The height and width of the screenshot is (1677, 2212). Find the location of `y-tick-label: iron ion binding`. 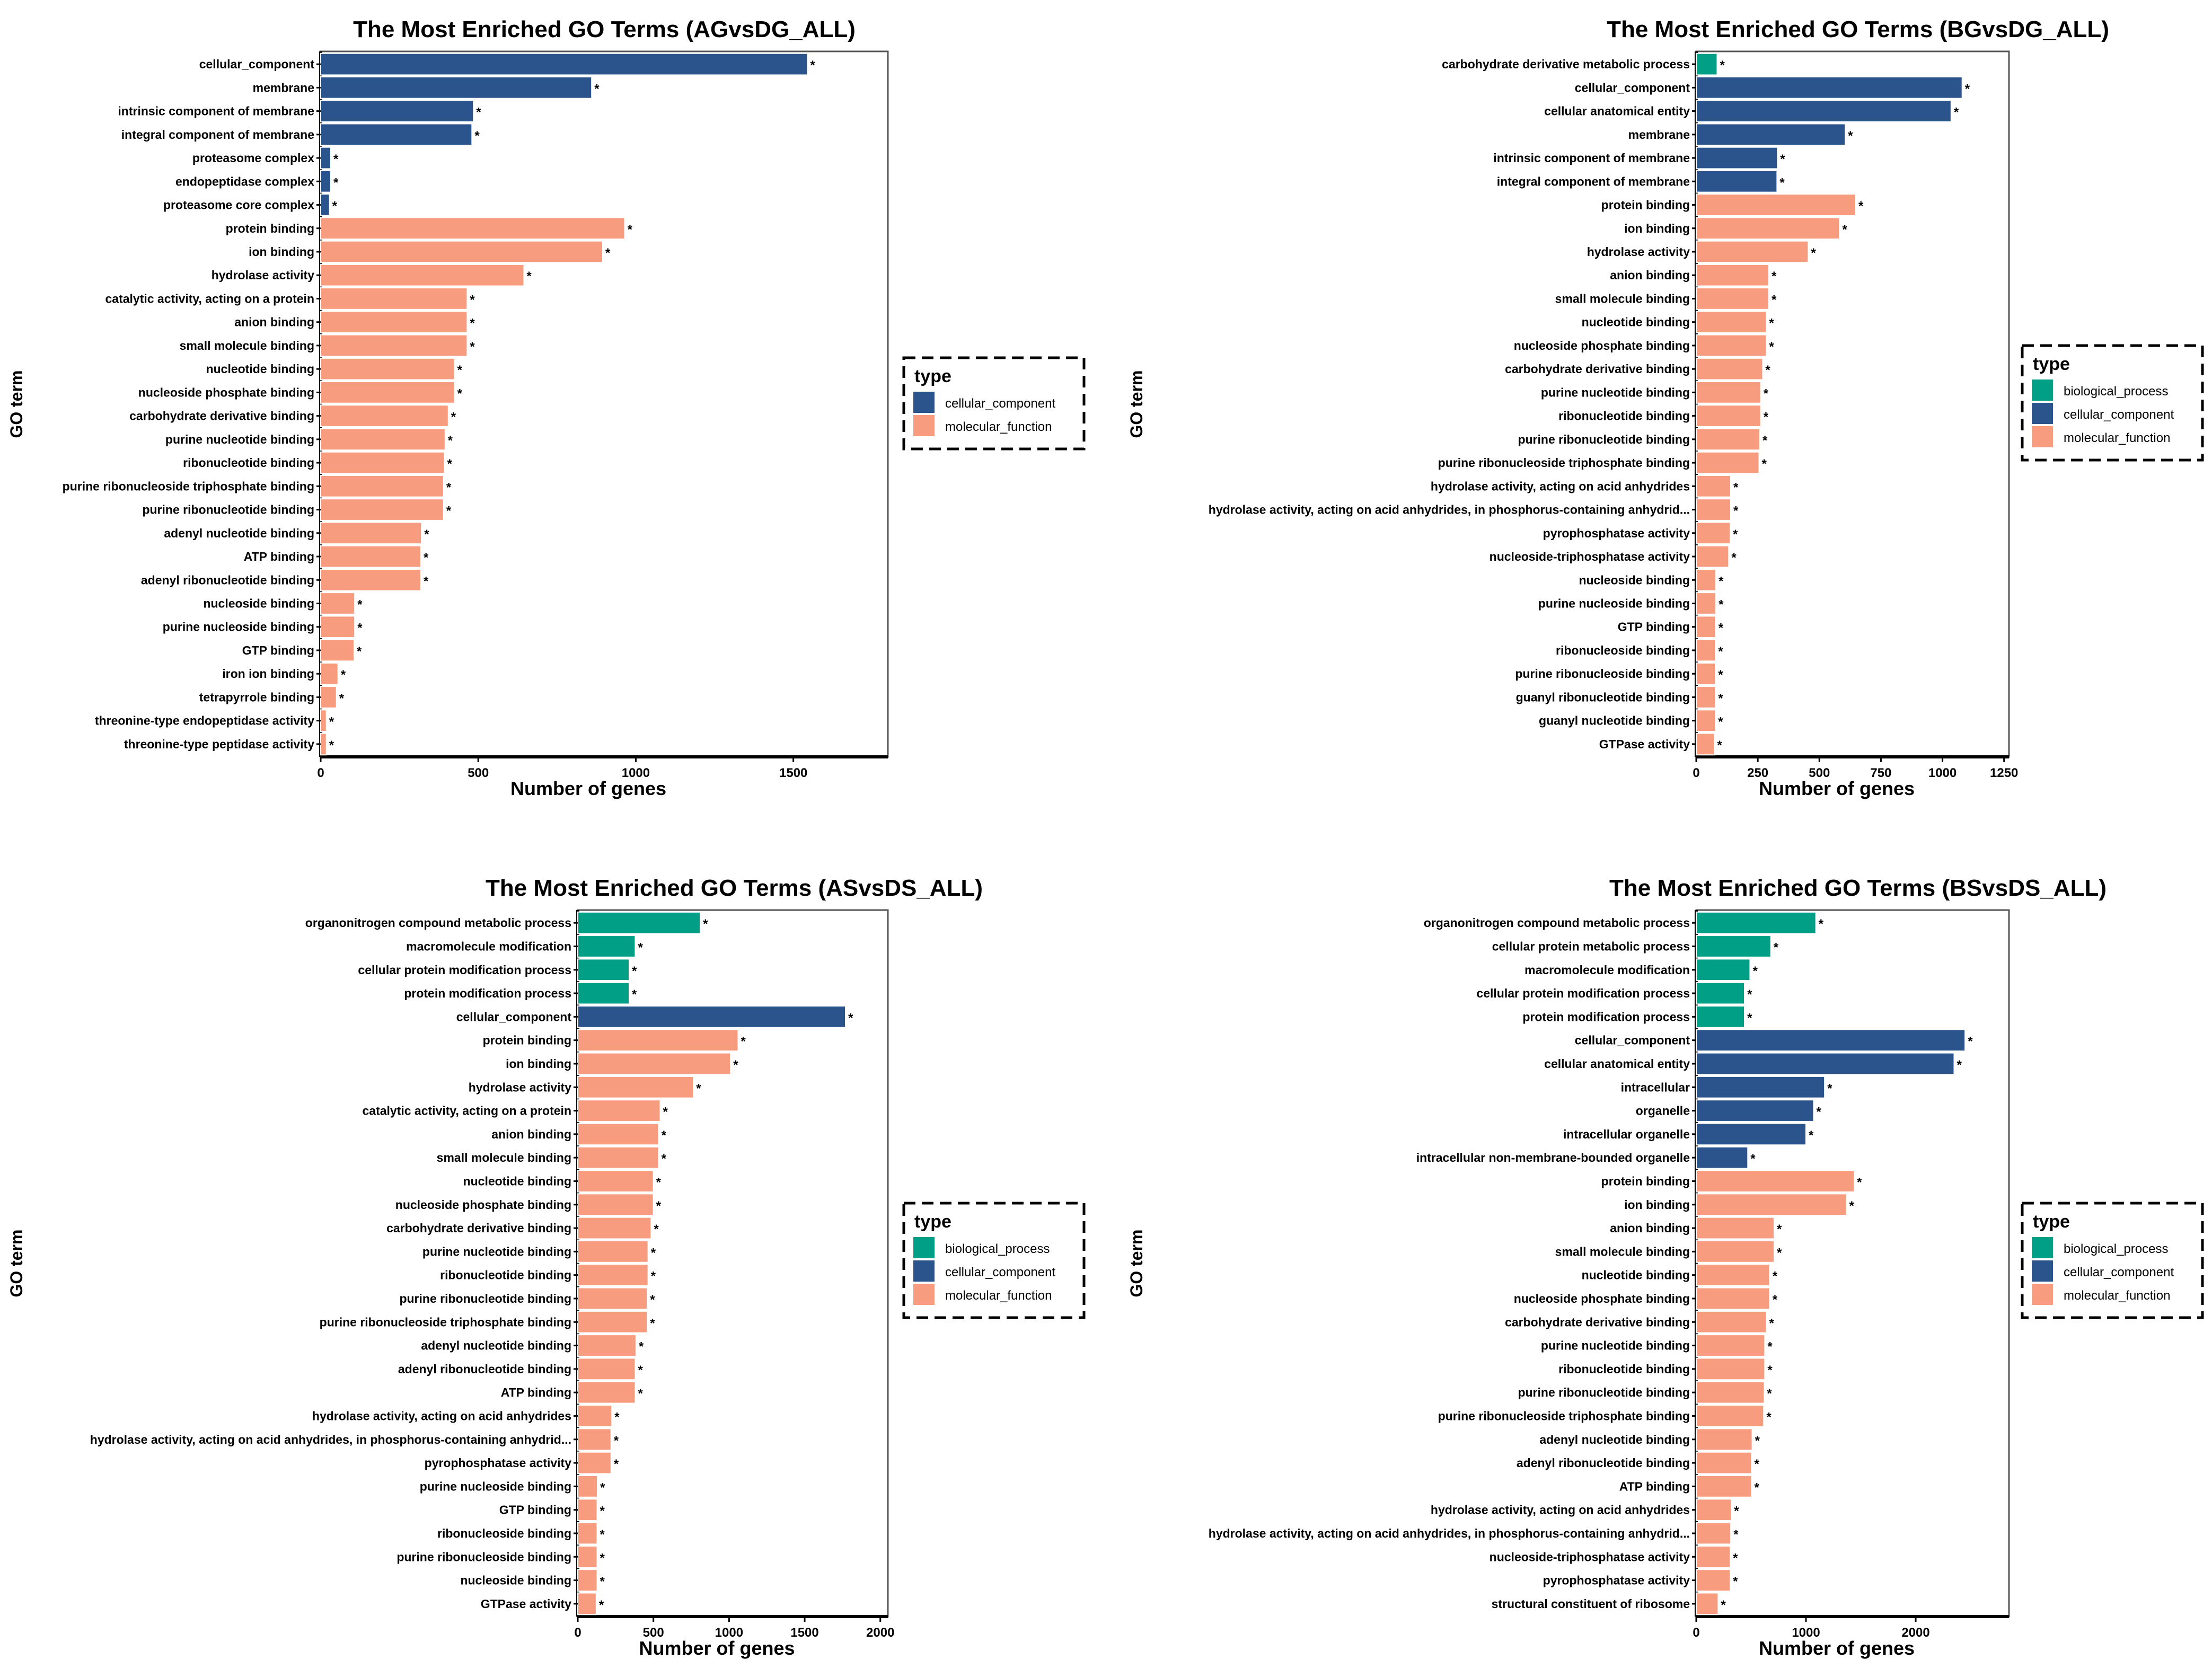

y-tick-label: iron ion binding is located at coordinates (268, 674).